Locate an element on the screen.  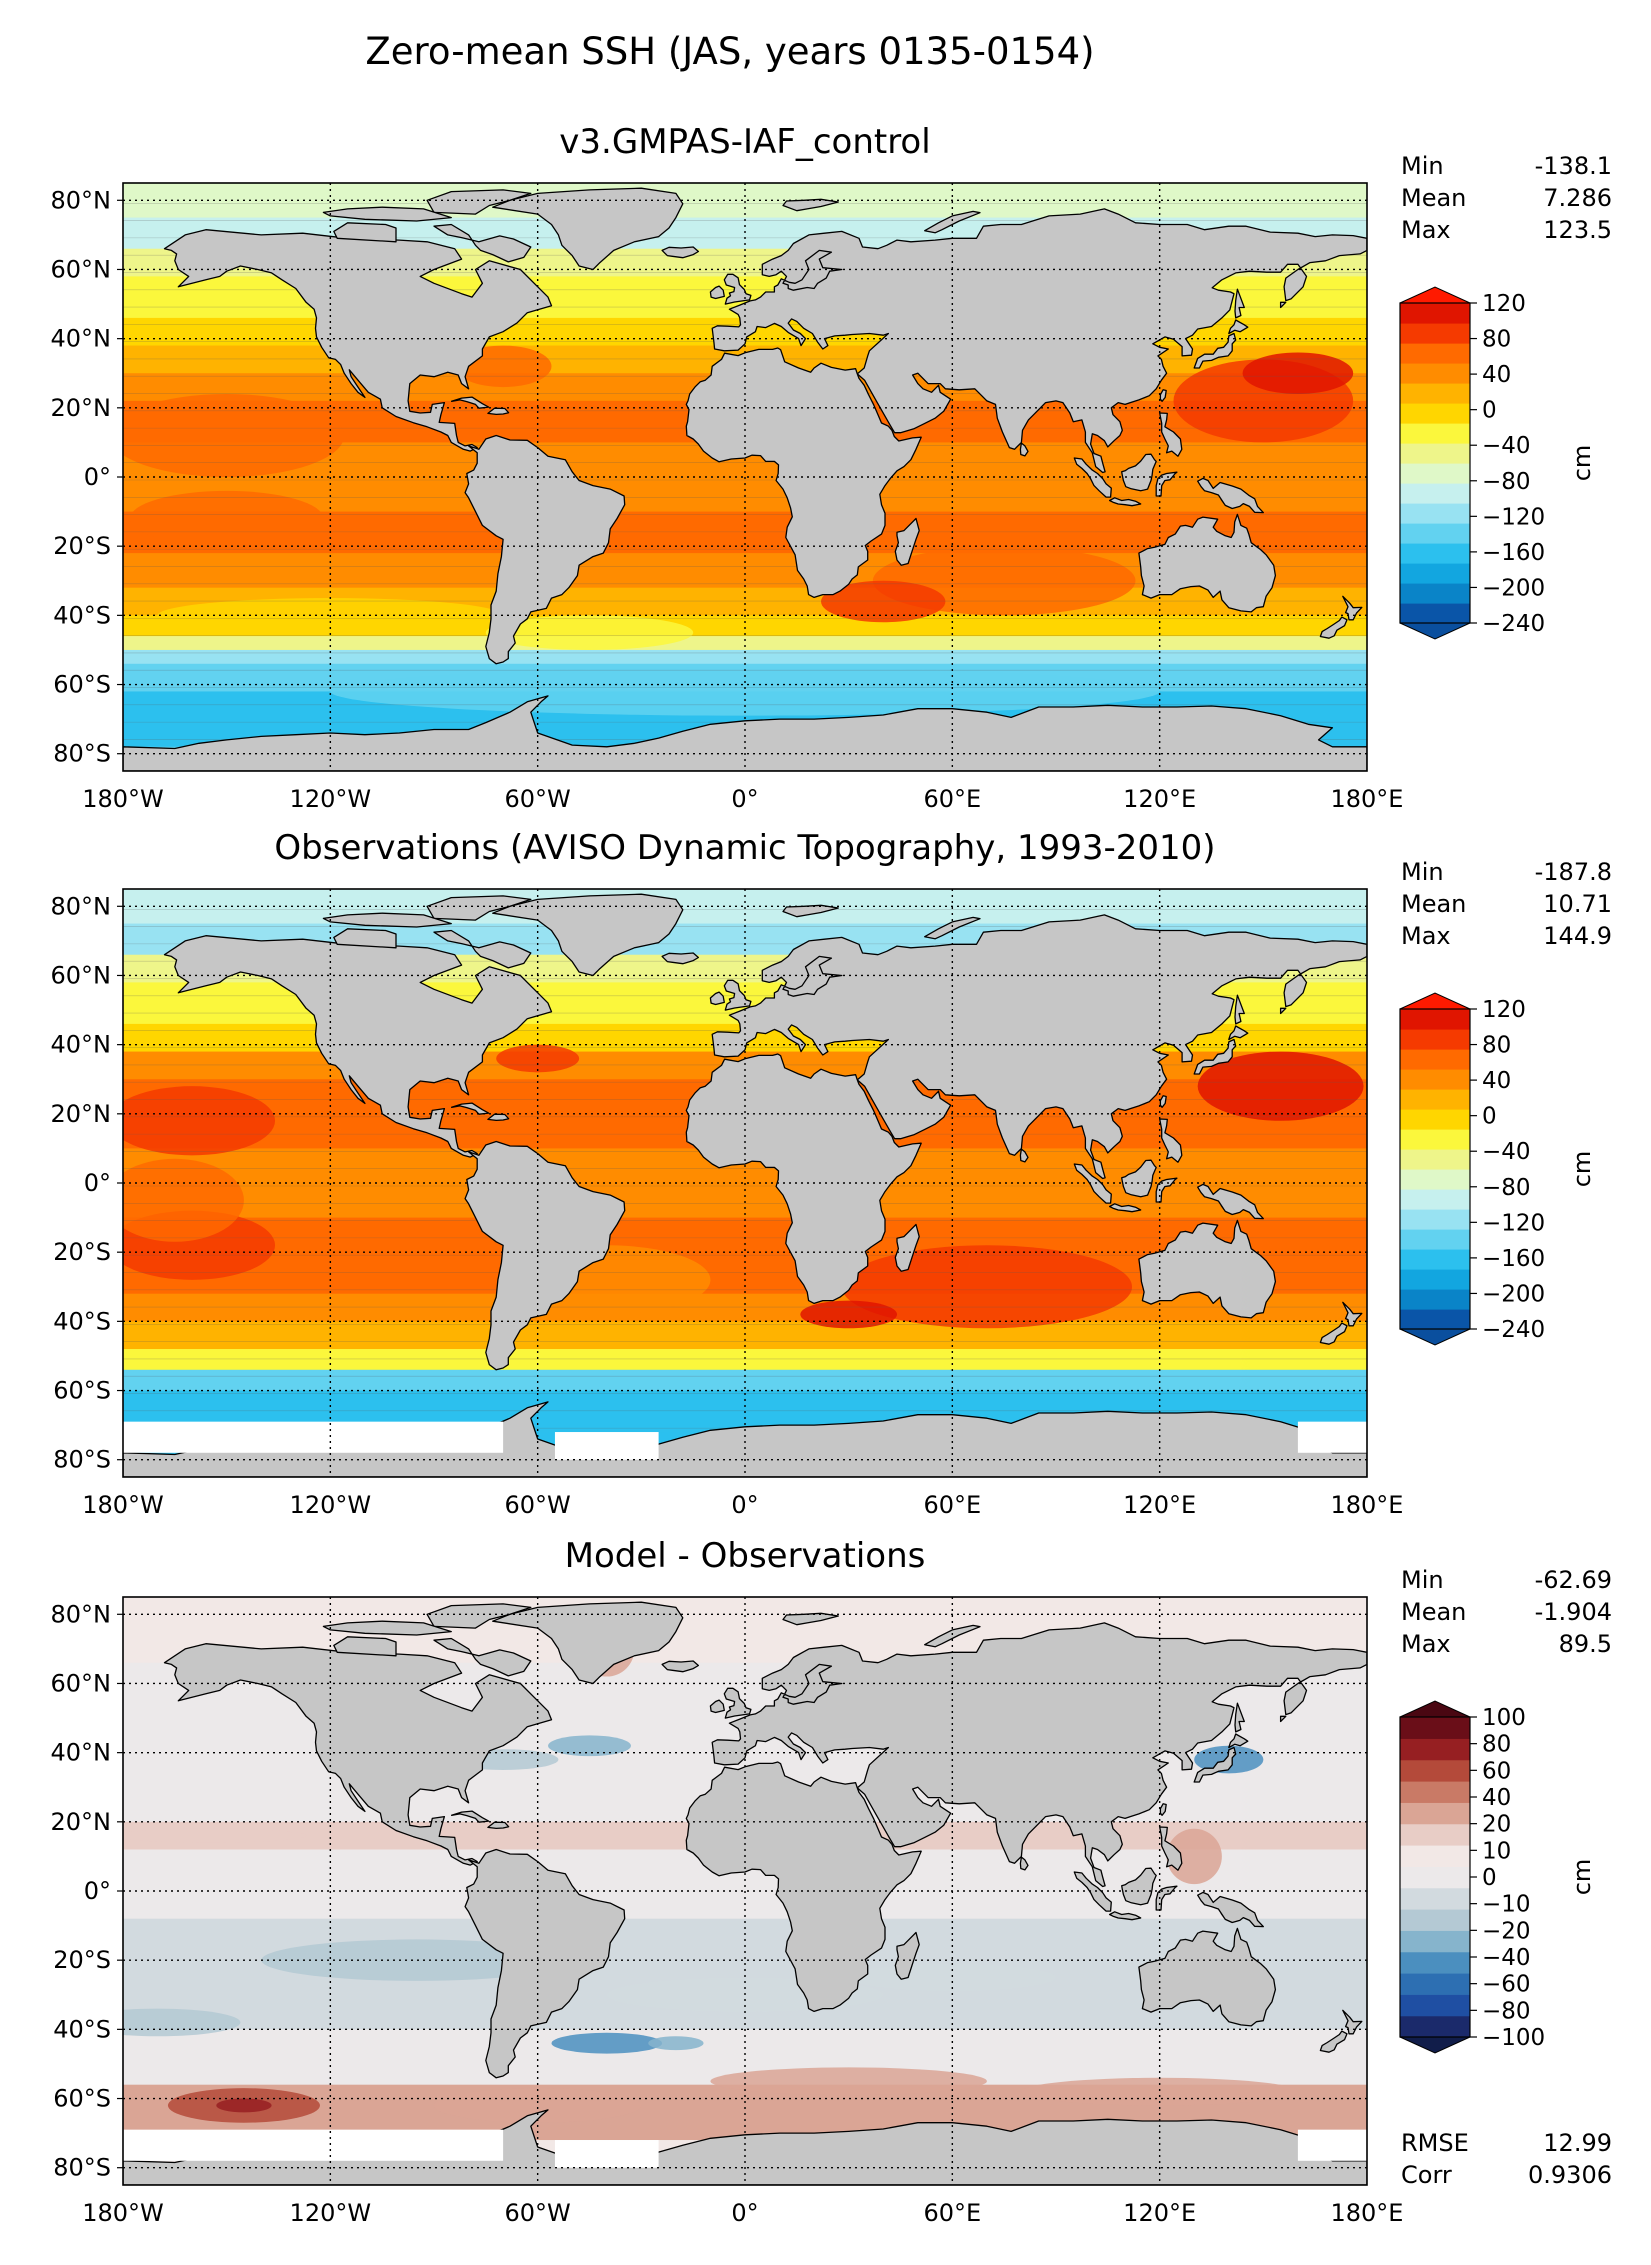
stat-value: 144.9 is located at coordinates (1577, 936).